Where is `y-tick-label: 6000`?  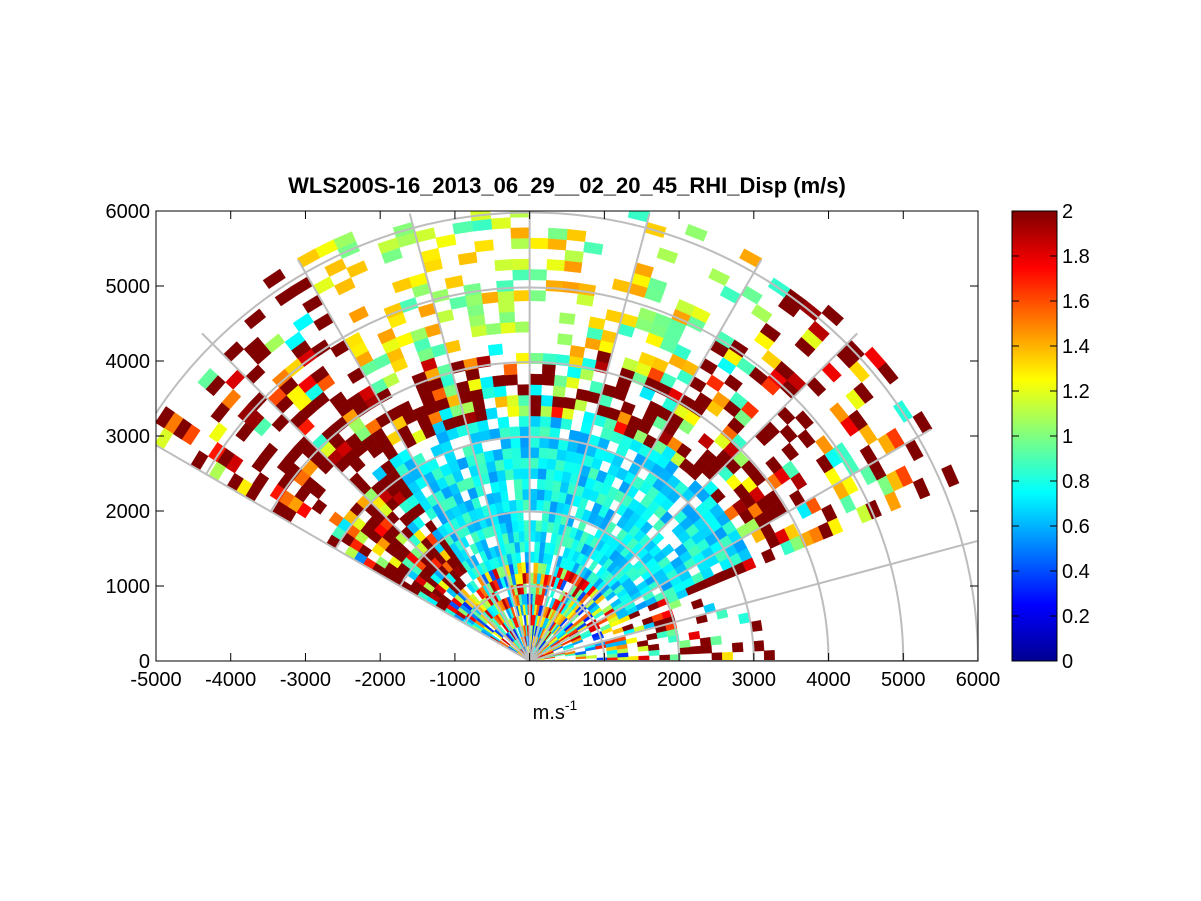
y-tick-label: 6000 is located at coordinates (128, 212).